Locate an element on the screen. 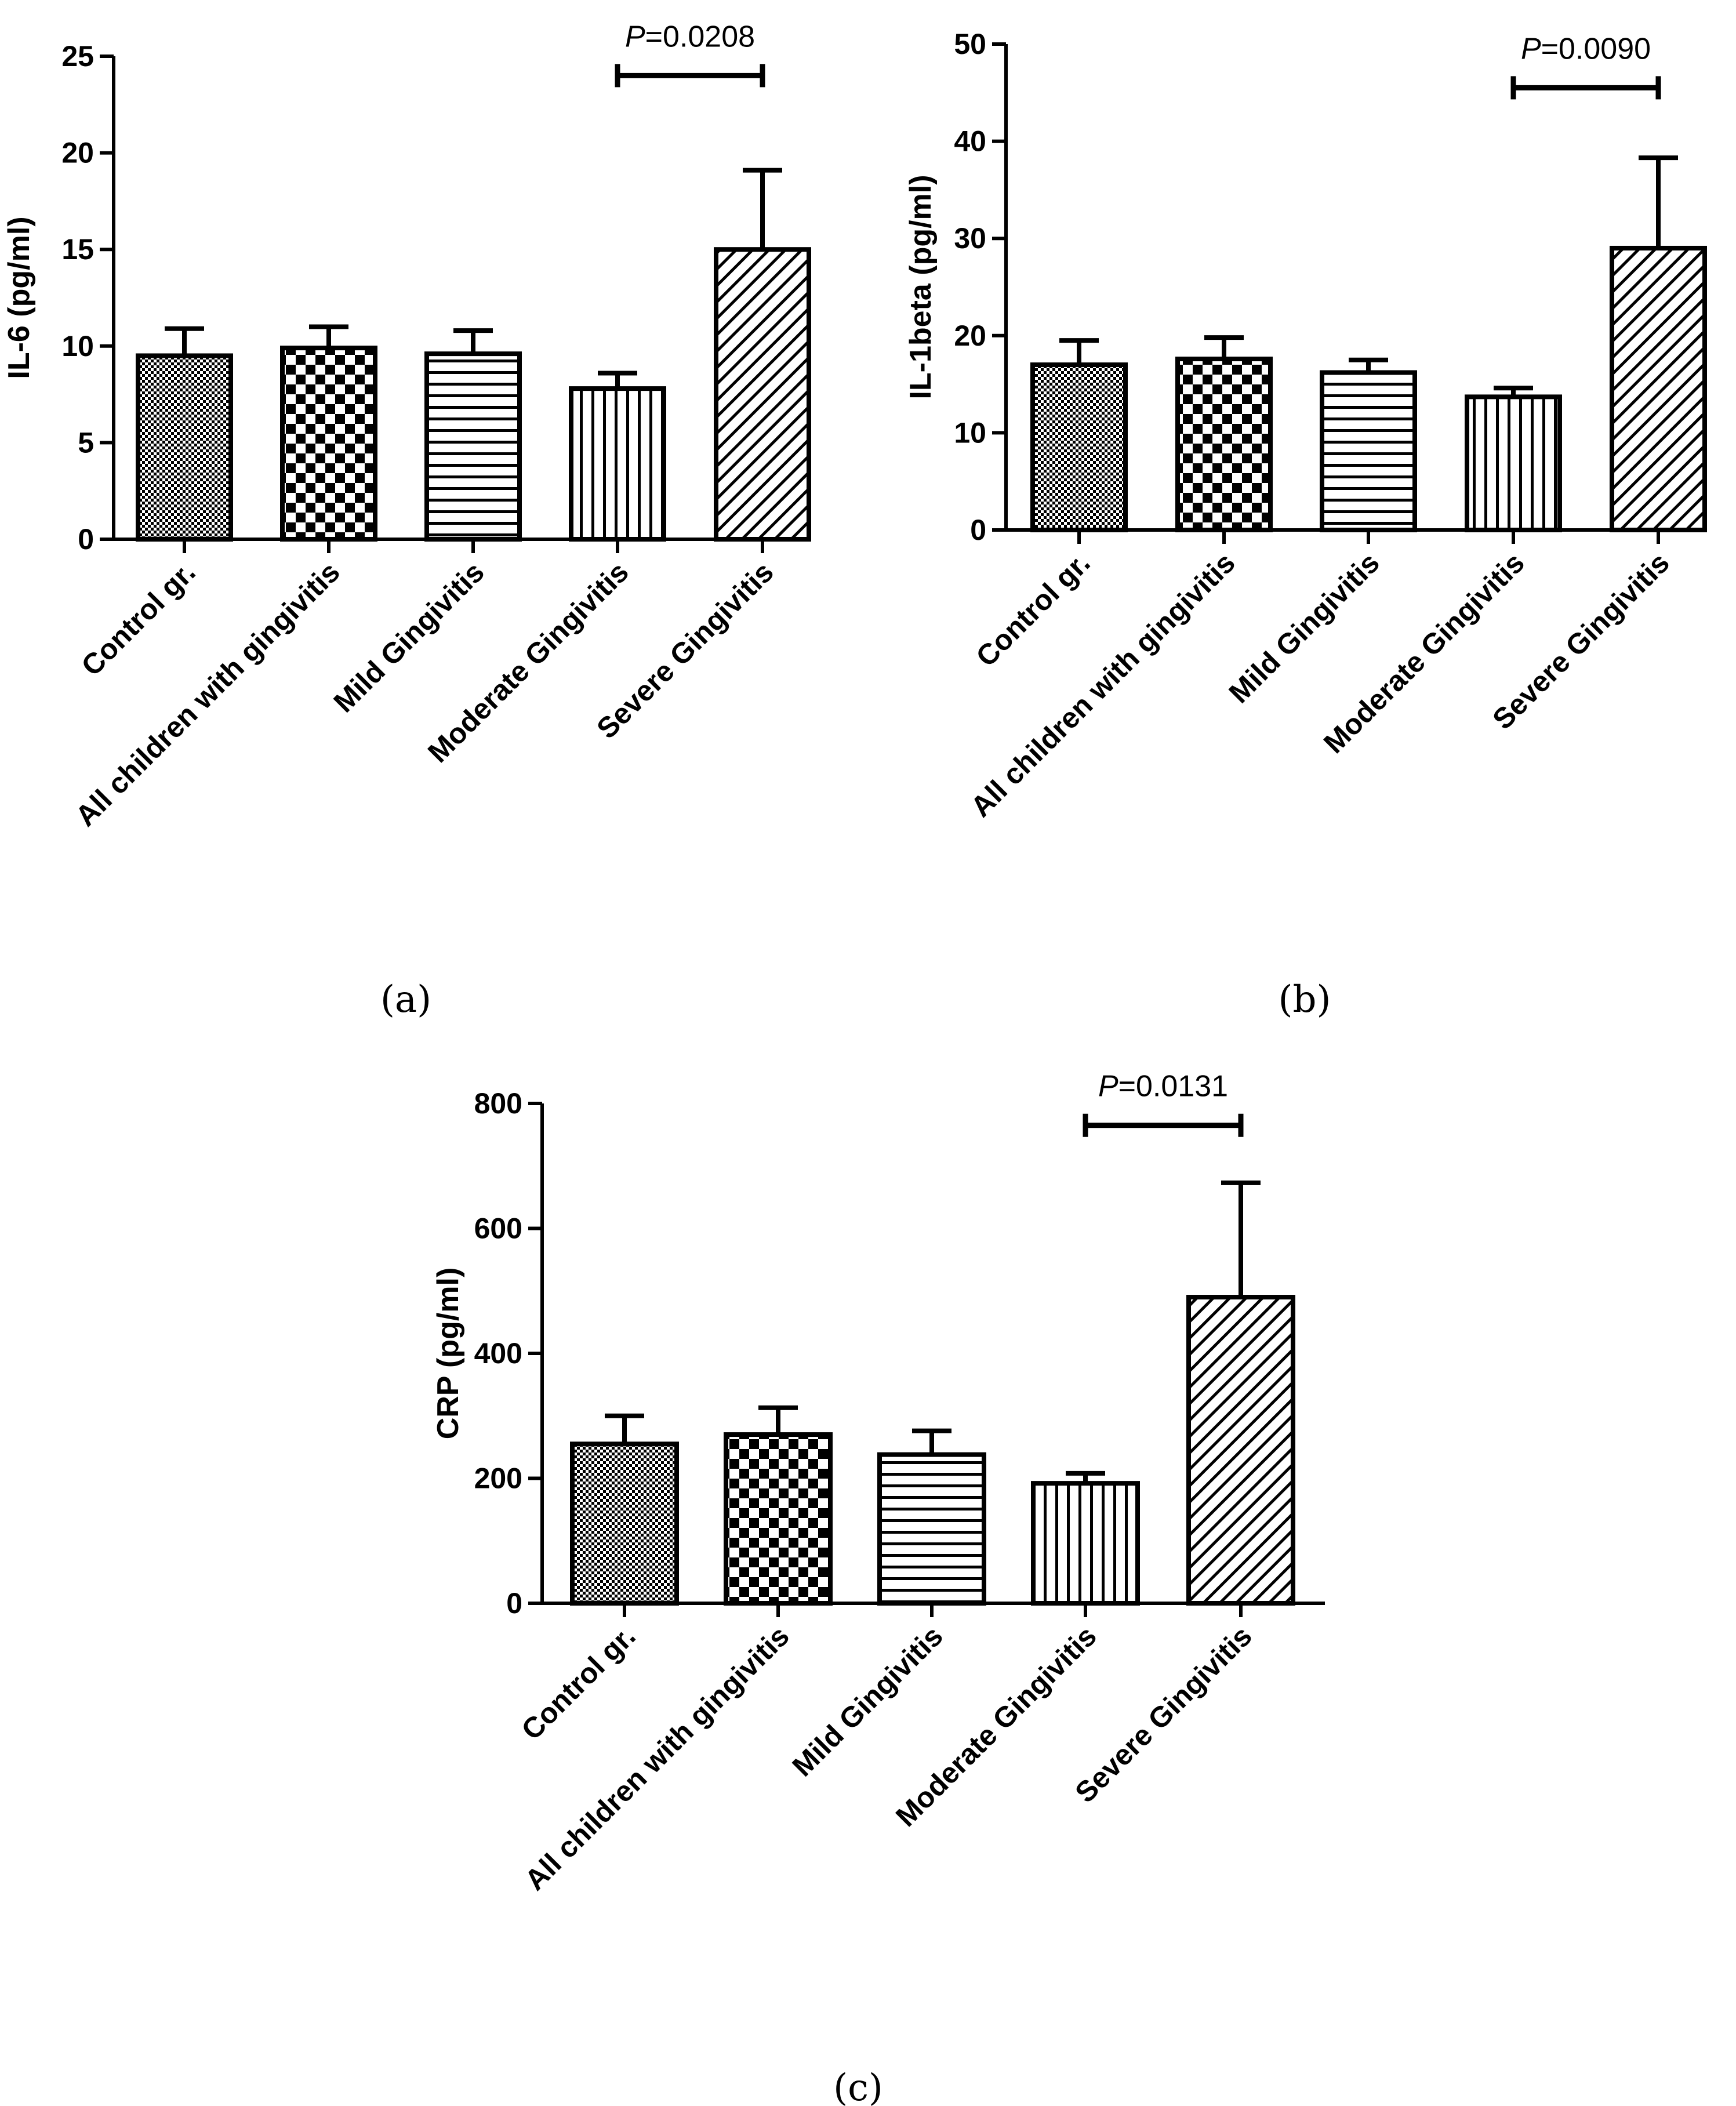  y-tick-label-a: 25 is located at coordinates (77, 56).